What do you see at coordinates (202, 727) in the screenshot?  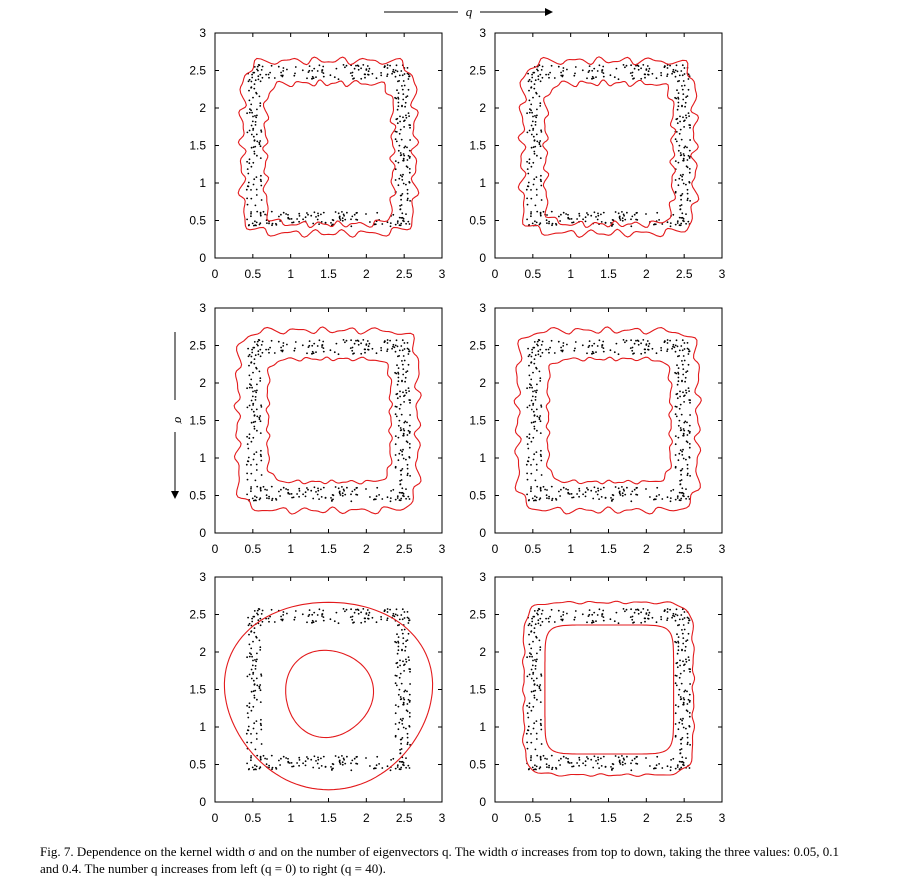 I see `y-tick-label: 1` at bounding box center [202, 727].